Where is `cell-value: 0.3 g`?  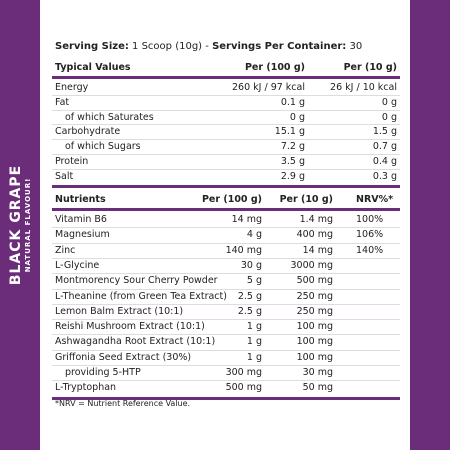 cell-value: 0.3 g is located at coordinates (384, 176).